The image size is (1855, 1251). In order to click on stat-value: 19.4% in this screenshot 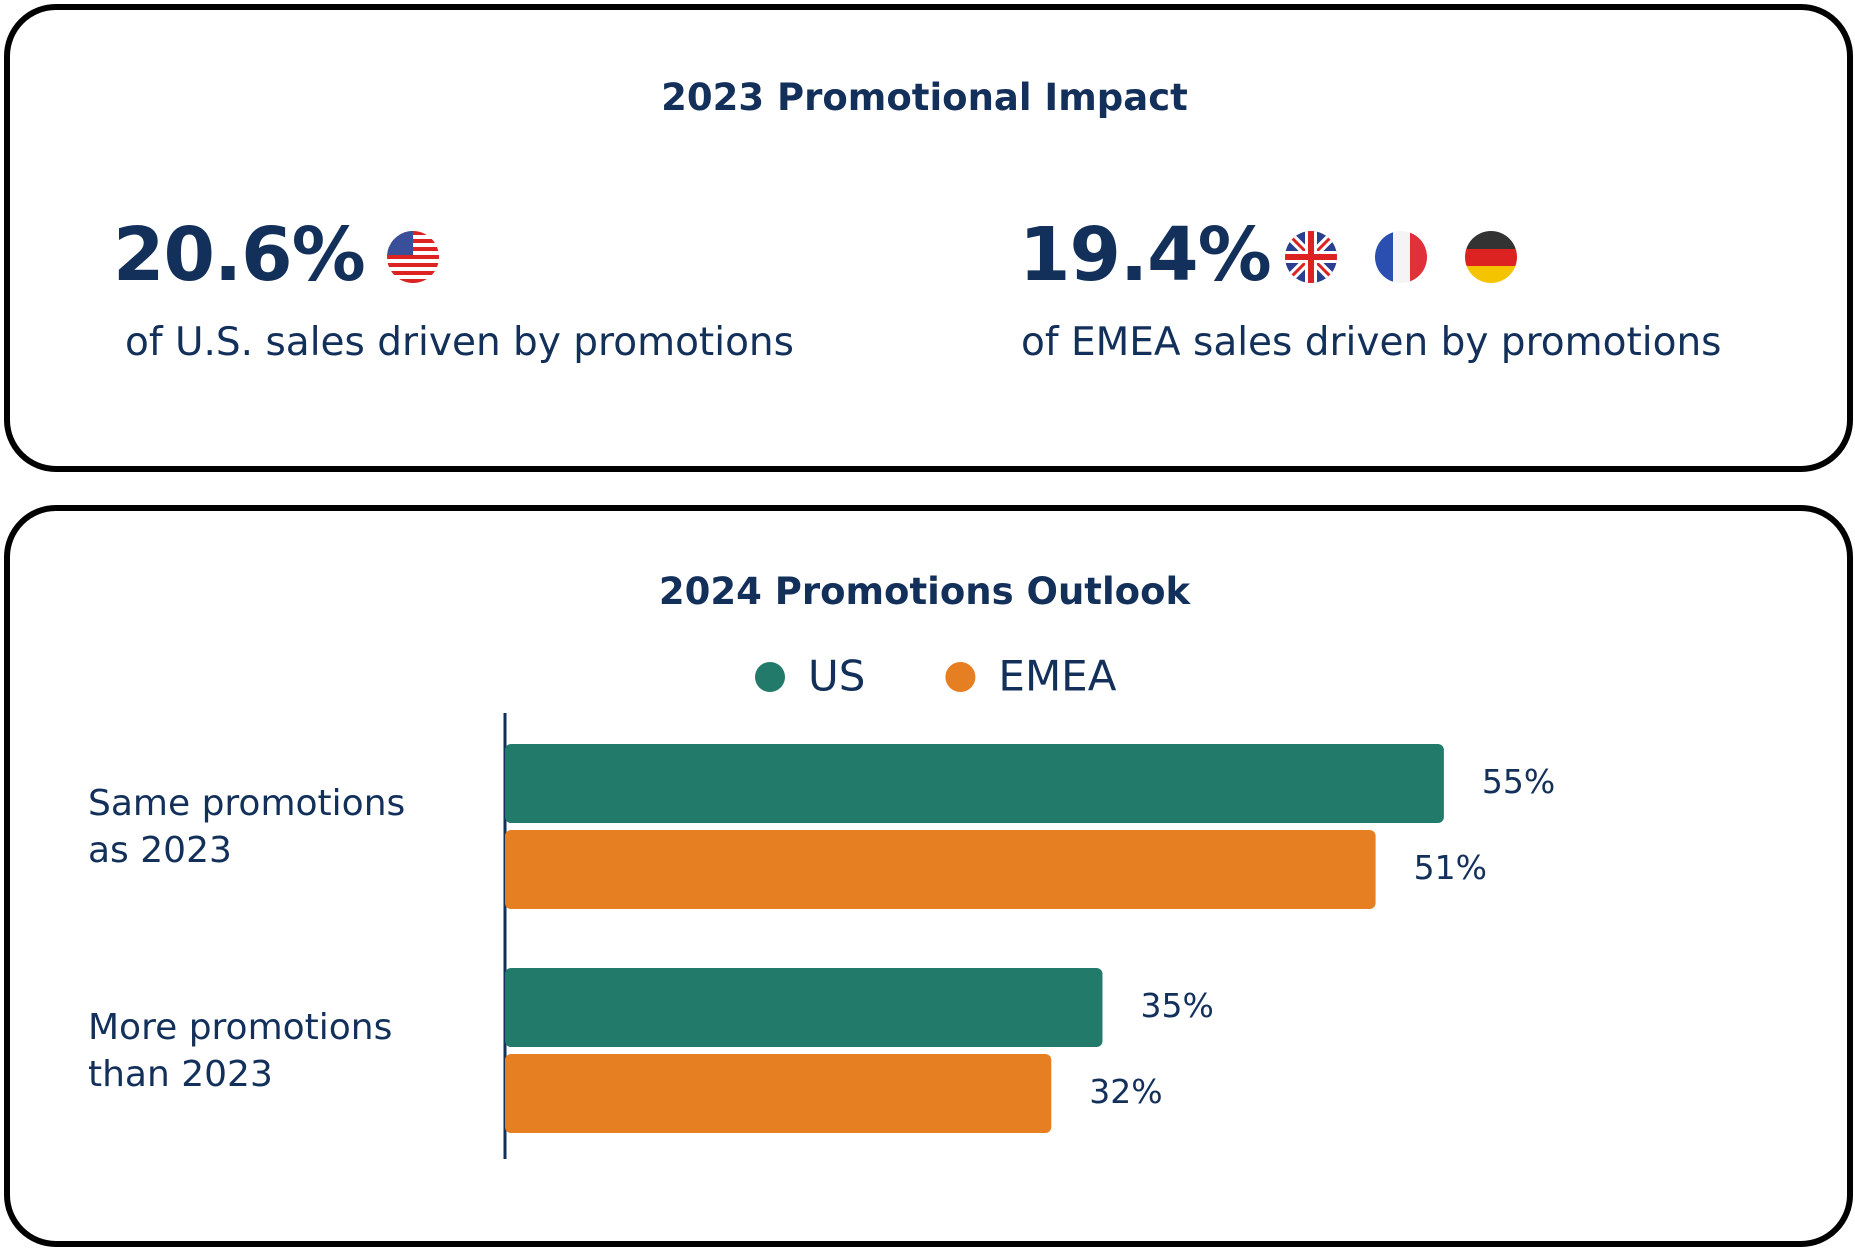, I will do `click(1145, 255)`.